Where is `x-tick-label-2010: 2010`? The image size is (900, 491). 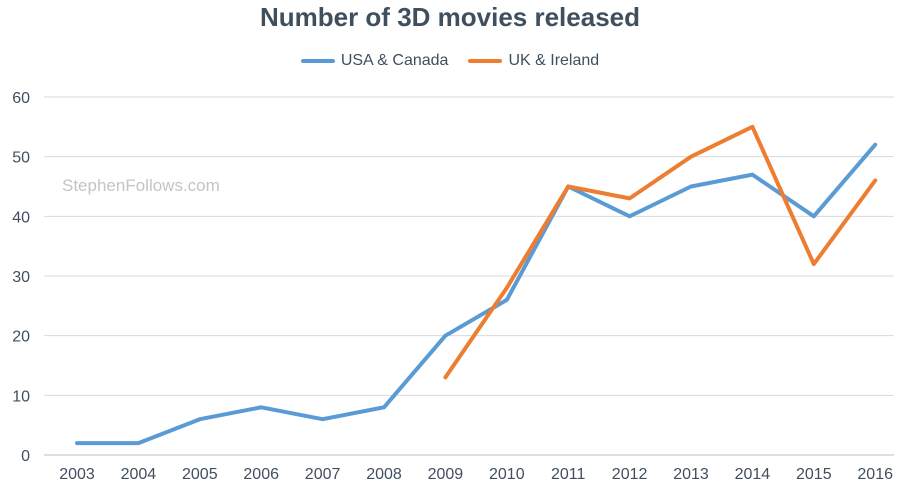
x-tick-label-2010: 2010 is located at coordinates (507, 474).